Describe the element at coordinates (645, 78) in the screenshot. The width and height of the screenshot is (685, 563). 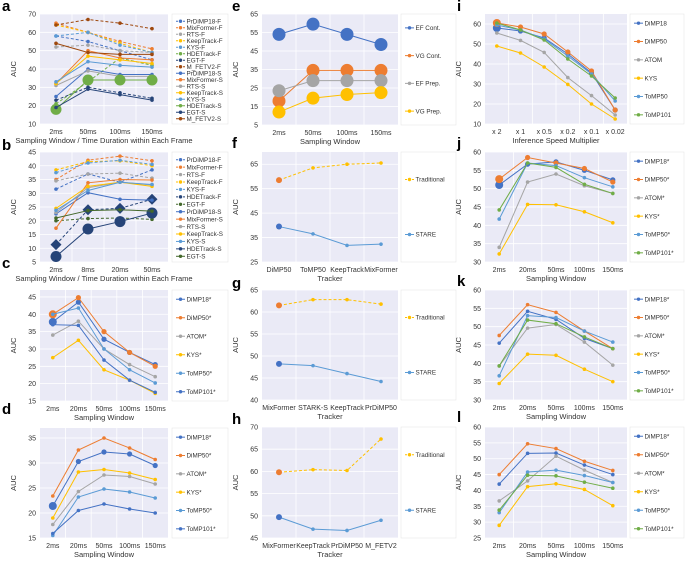
I see `legend-item: KYS` at that location.